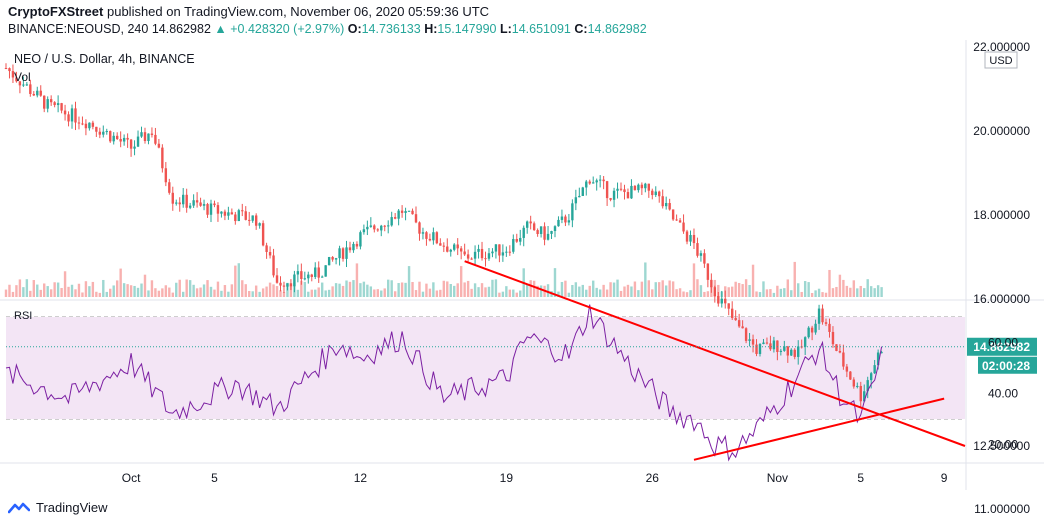 Image resolution: width=1044 pixels, height=529 pixels. What do you see at coordinates (819, 429) in the screenshot?
I see `rsi-trendline` at bounding box center [819, 429].